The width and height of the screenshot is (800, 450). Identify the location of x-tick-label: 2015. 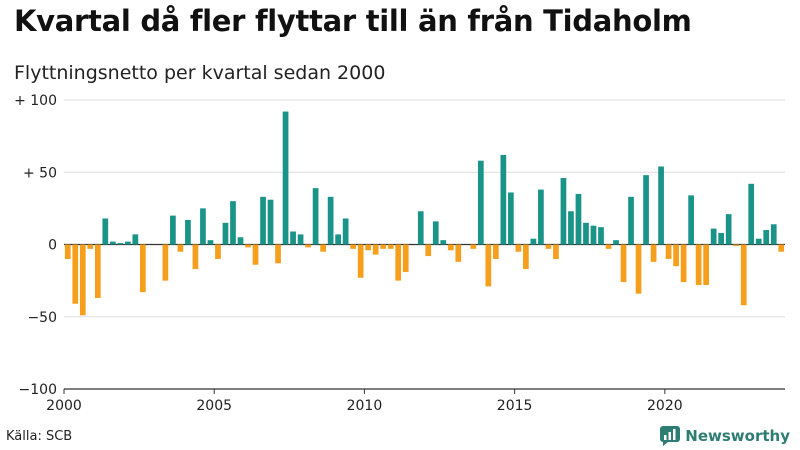
(515, 406).